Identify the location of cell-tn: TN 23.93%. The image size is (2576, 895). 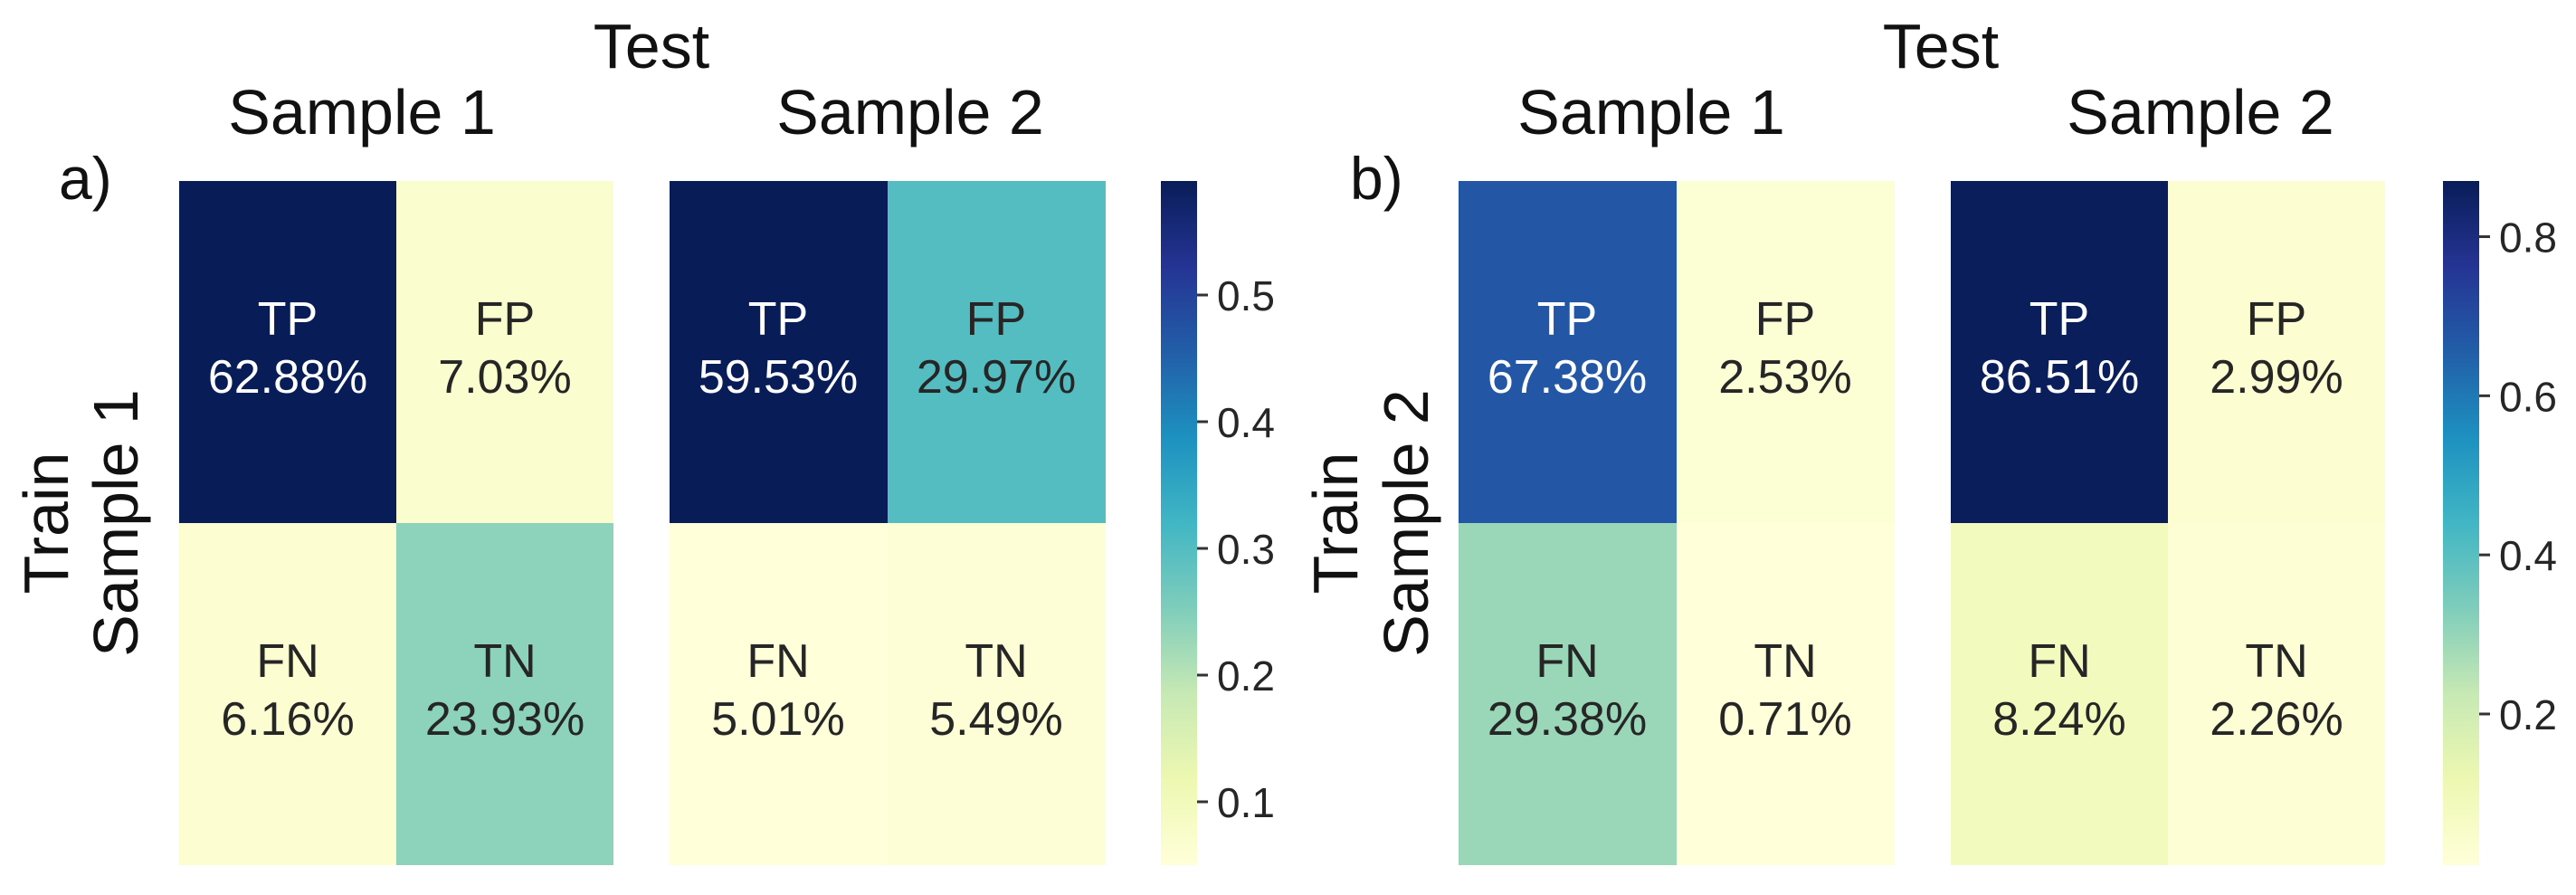
(504, 694).